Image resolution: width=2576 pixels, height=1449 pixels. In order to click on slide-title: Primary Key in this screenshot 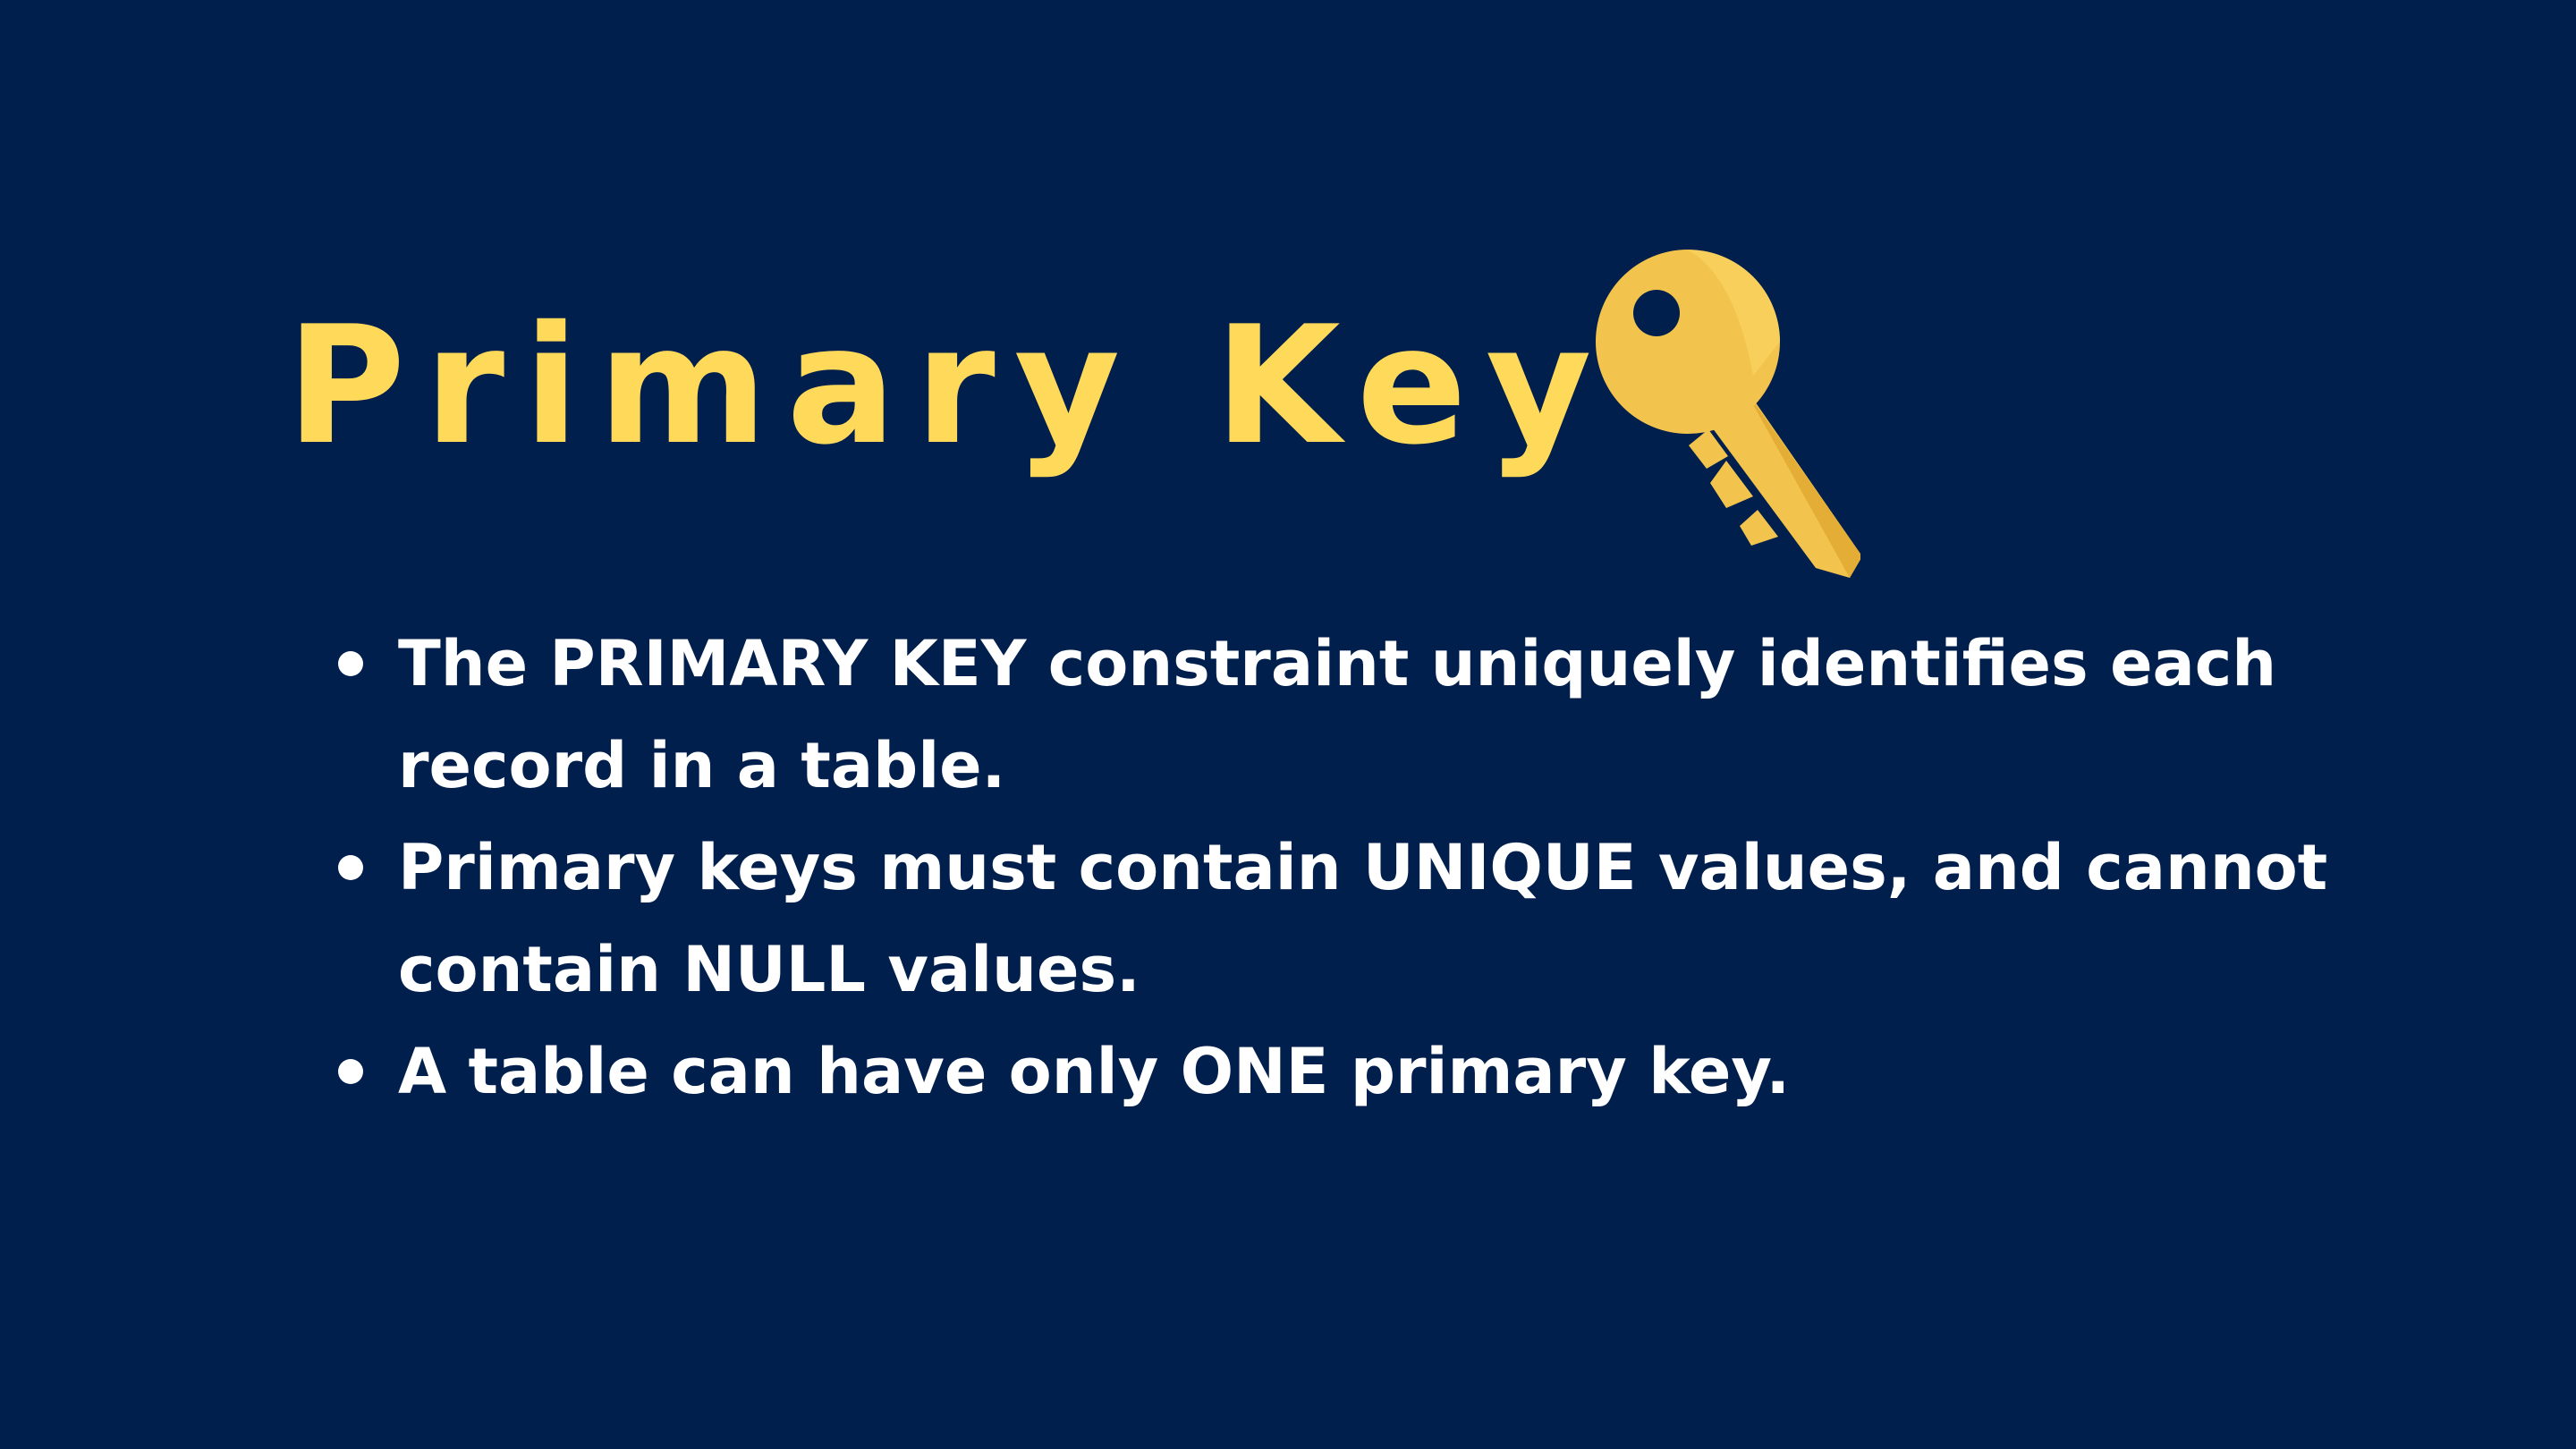, I will do `click(948, 385)`.